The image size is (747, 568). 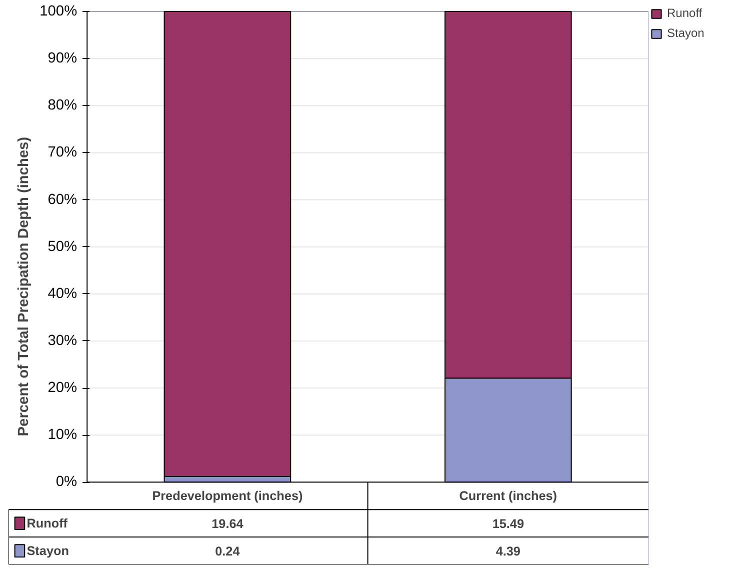 I want to click on text: Runoff, so click(x=47, y=523).